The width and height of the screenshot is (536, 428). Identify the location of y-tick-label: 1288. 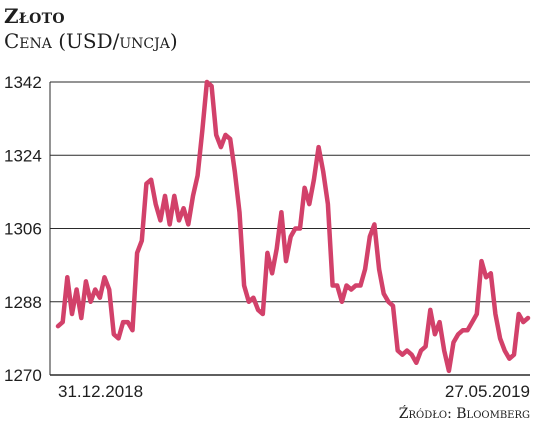
(23, 302).